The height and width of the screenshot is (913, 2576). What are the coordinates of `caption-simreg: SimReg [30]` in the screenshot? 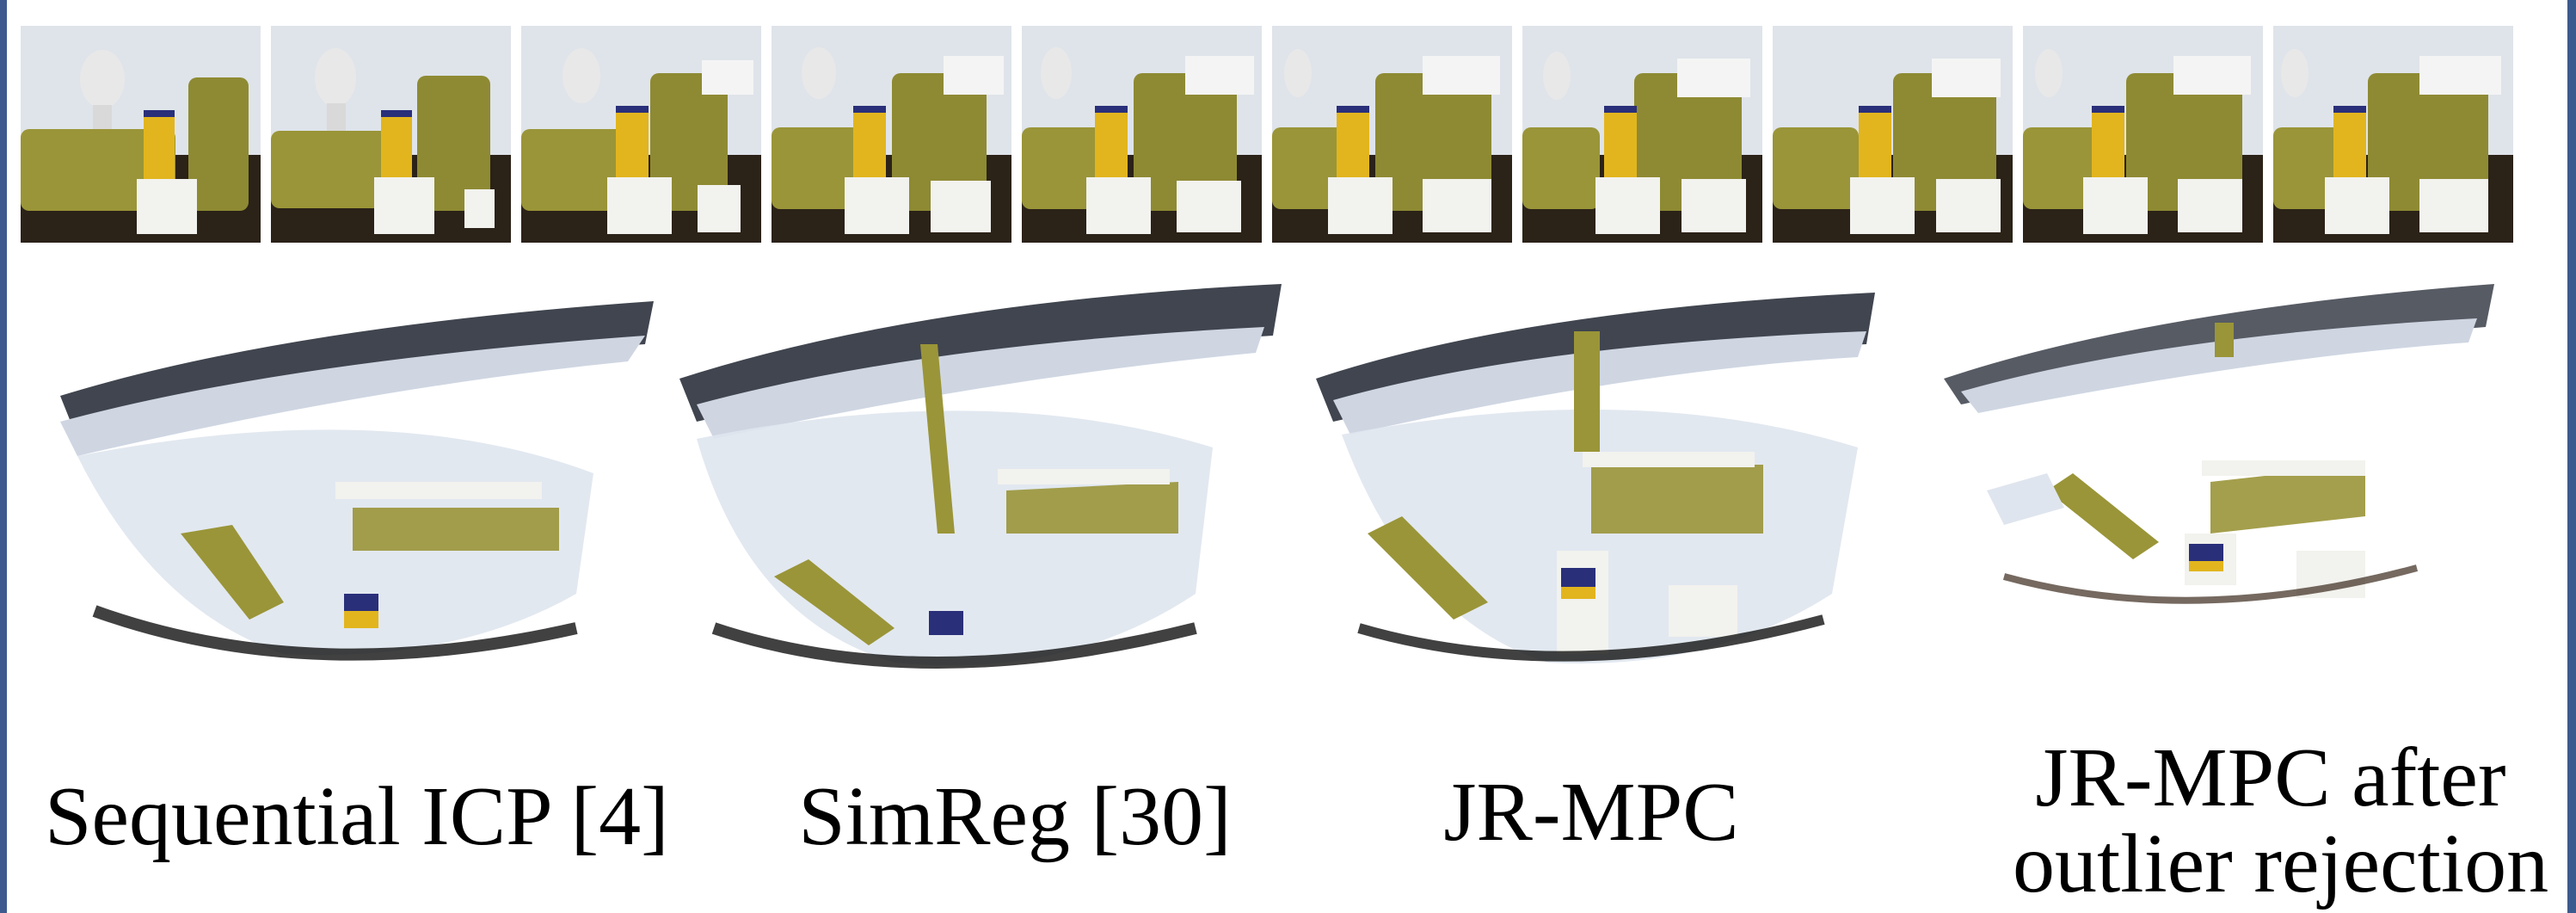 It's located at (1015, 816).